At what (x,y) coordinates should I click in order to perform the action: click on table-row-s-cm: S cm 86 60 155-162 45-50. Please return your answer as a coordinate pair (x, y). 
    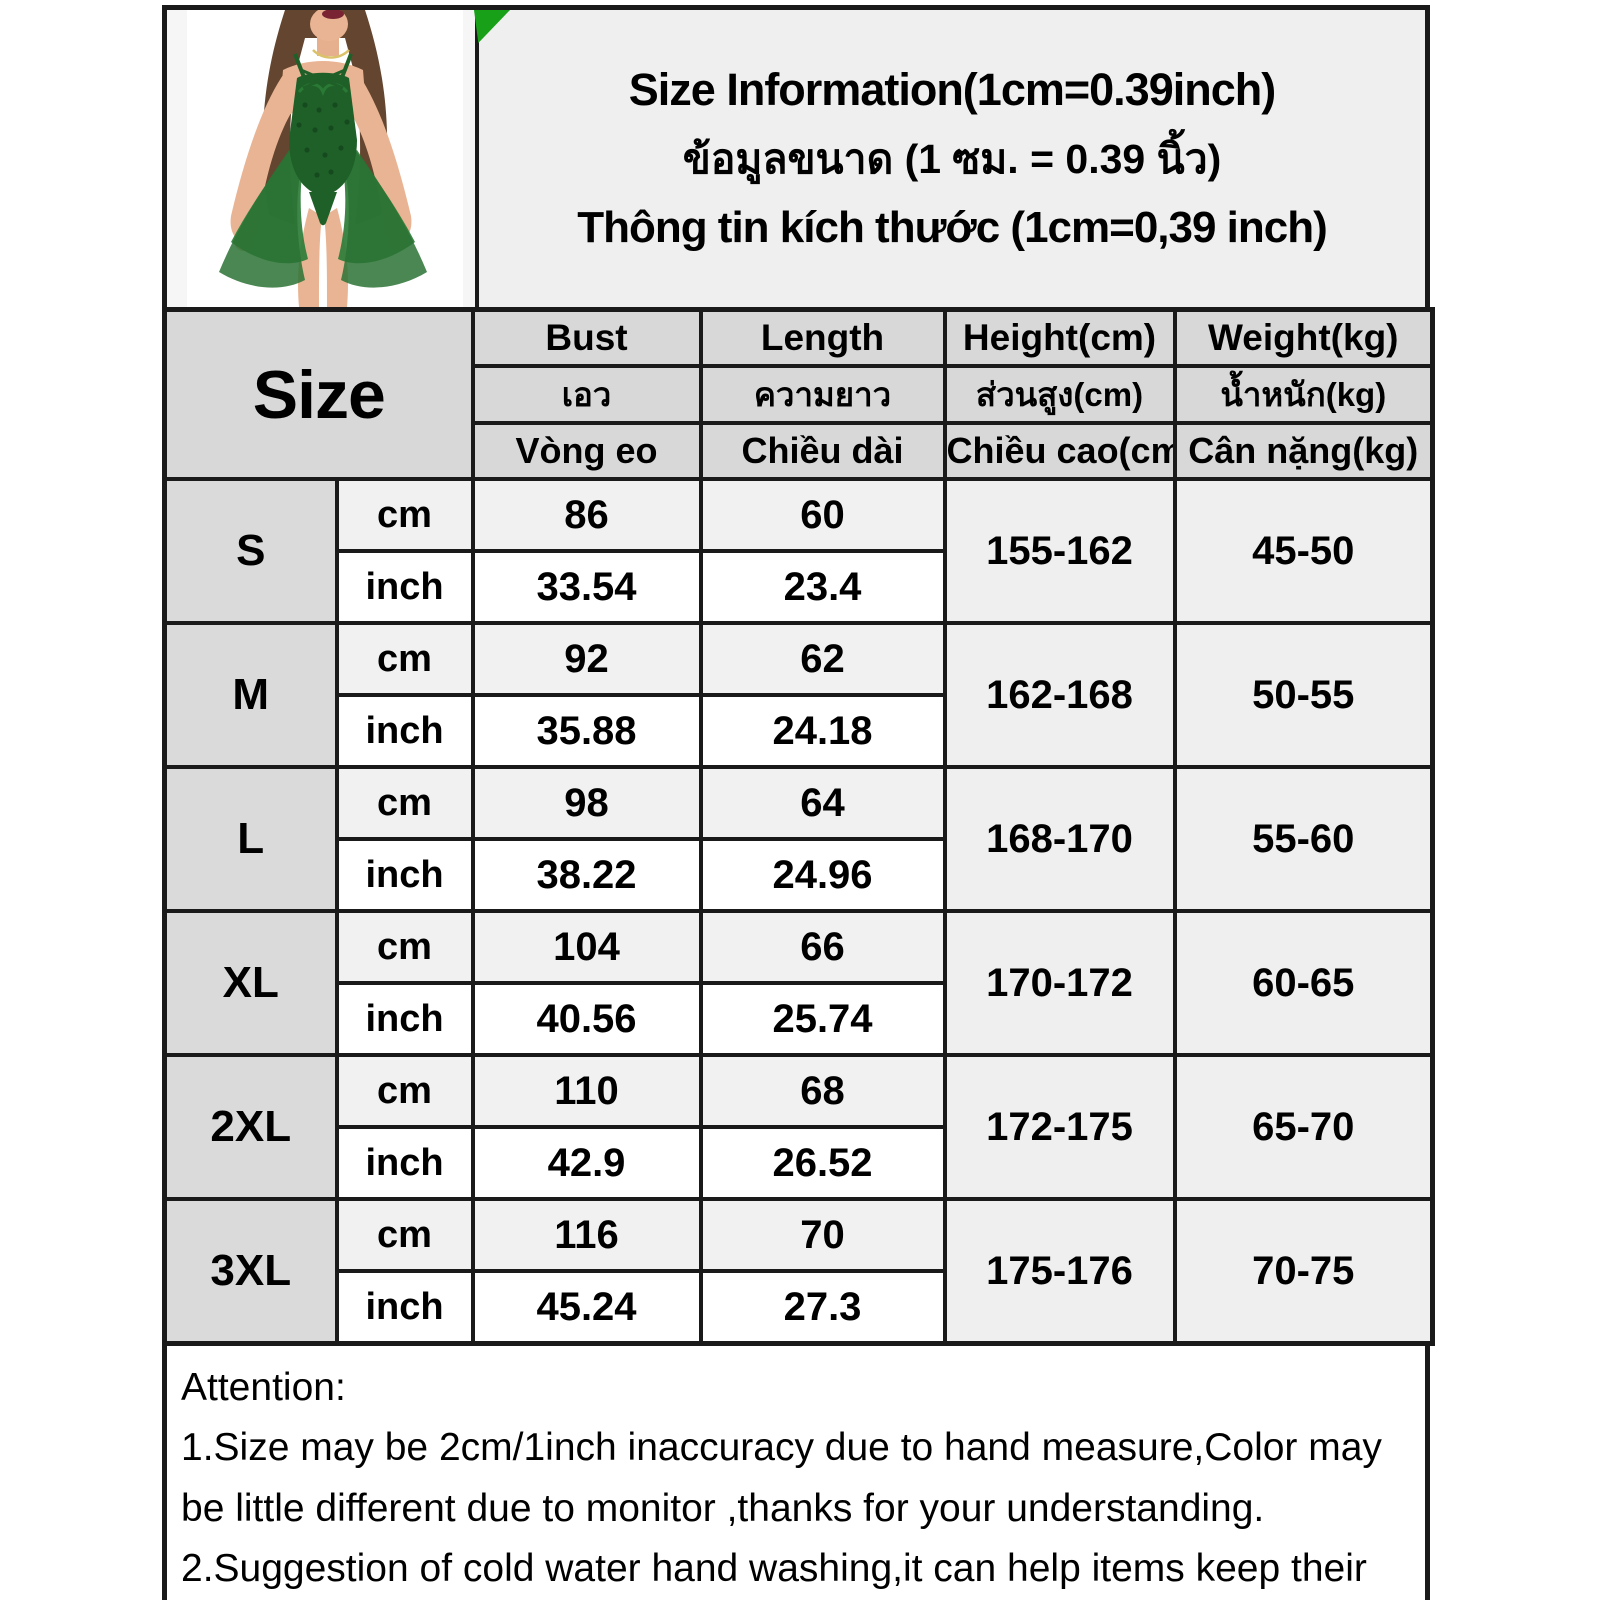
    Looking at the image, I should click on (798, 551).